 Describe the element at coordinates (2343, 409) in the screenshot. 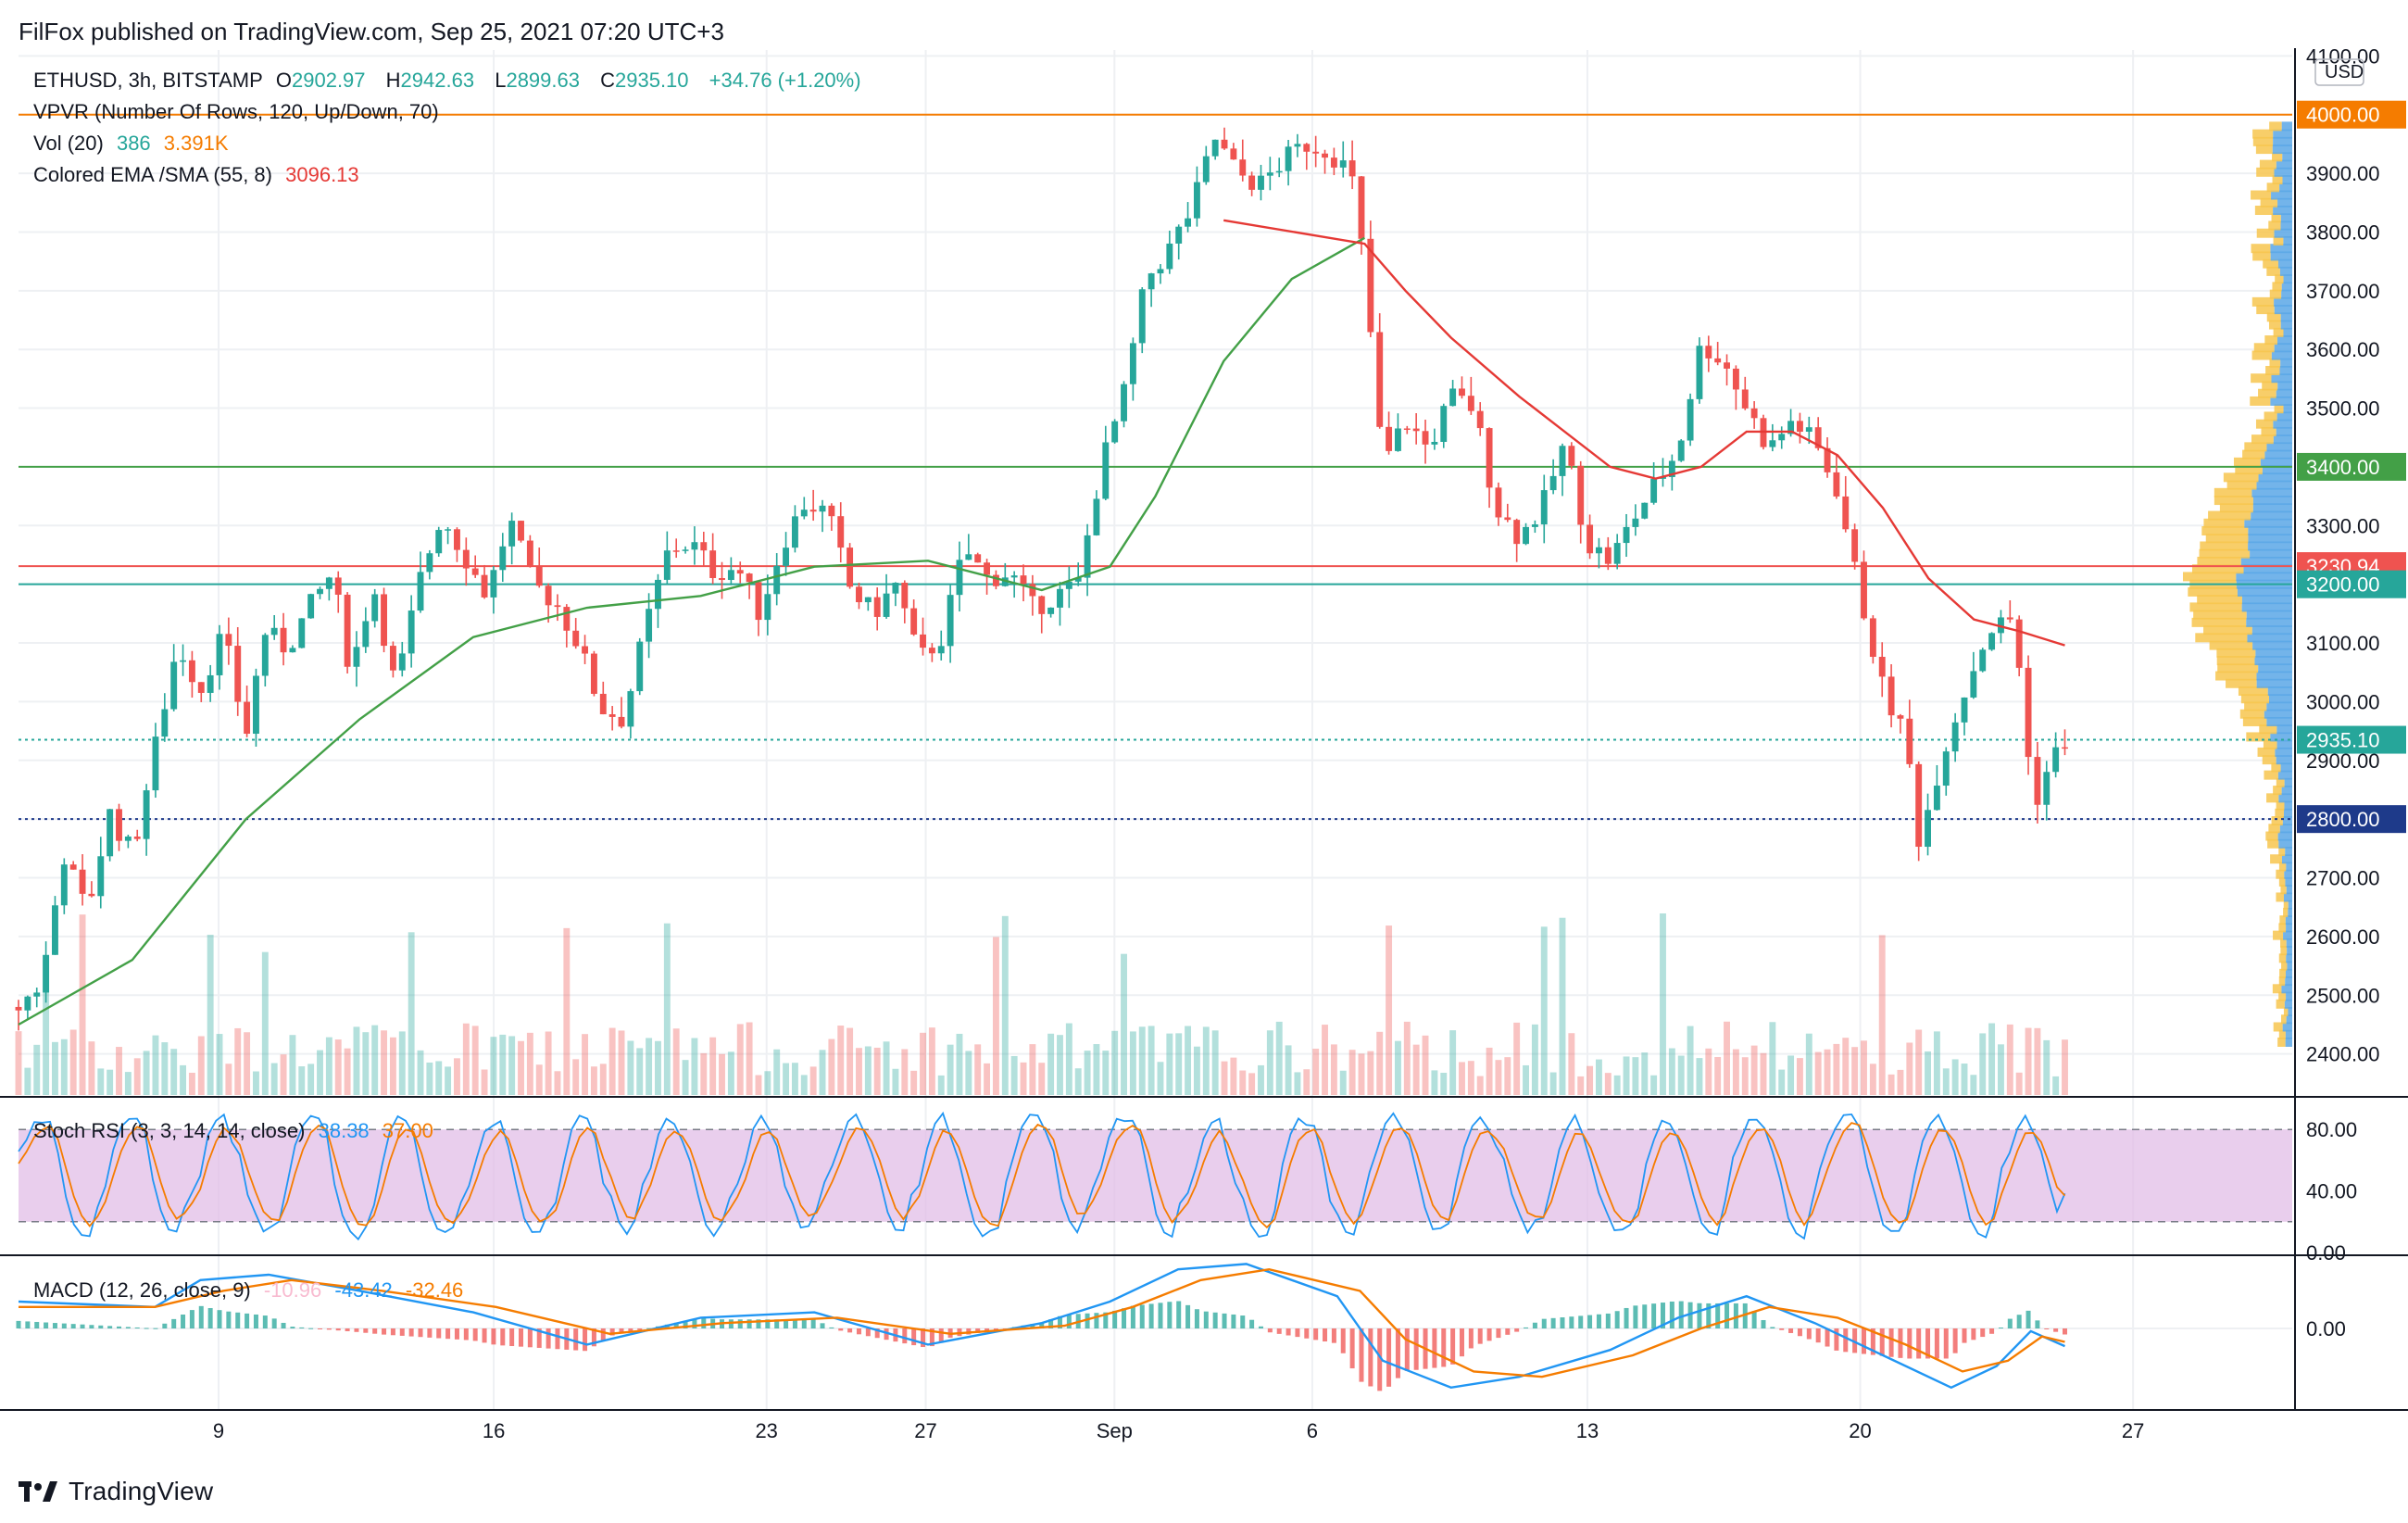

I see `price-tick: 3500.00` at that location.